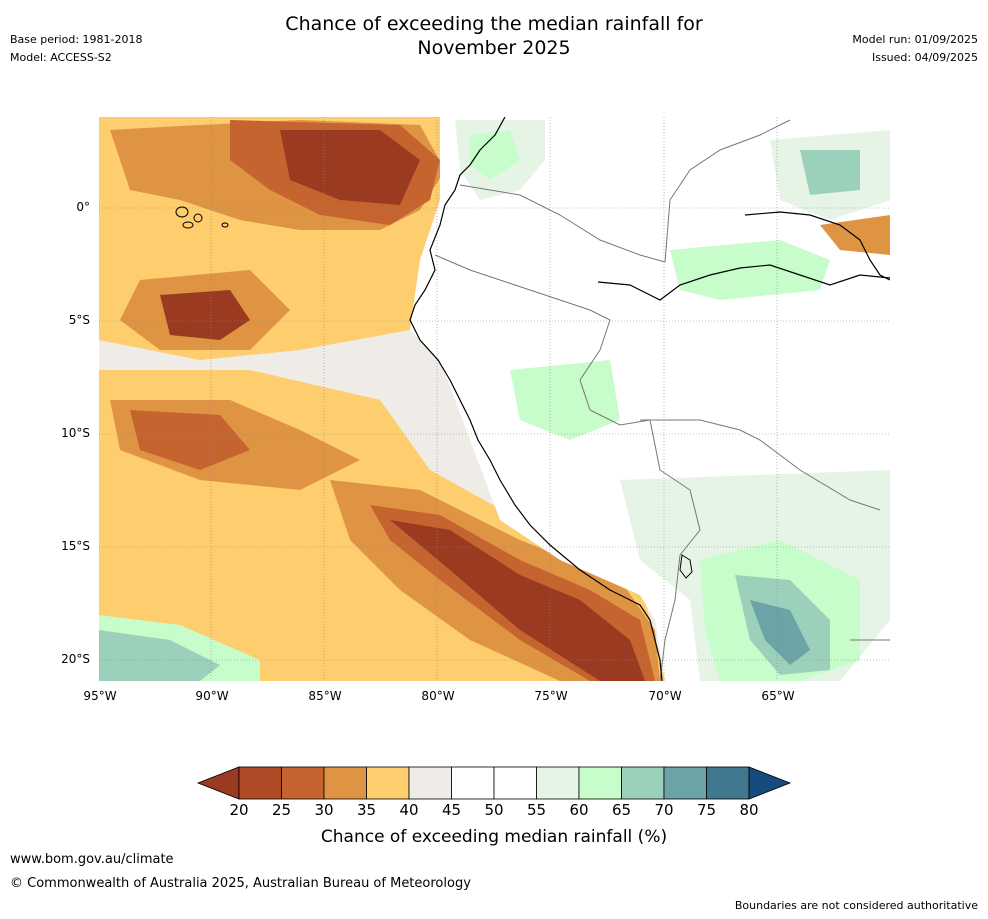 The width and height of the screenshot is (988, 919). Describe the element at coordinates (83, 207) in the screenshot. I see `lat-label-0: 0°` at that location.